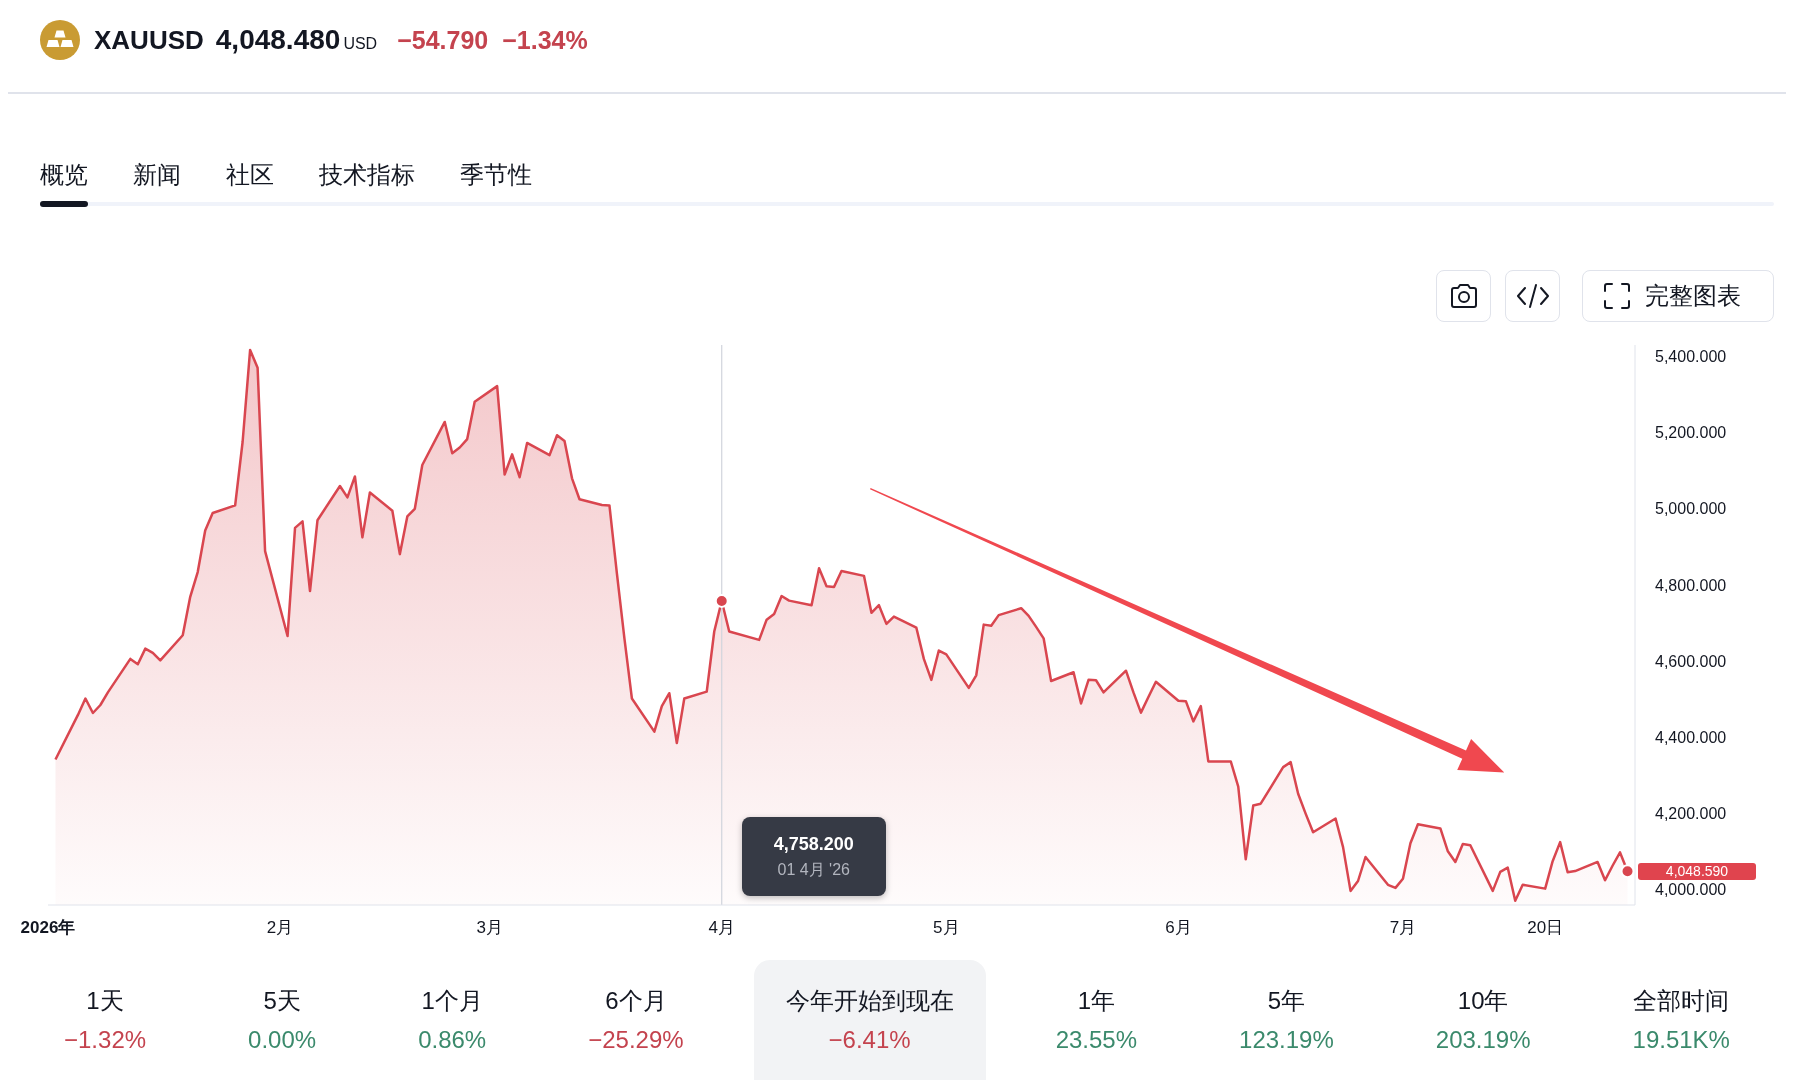 The width and height of the screenshot is (1794, 1080). What do you see at coordinates (360, 43) in the screenshot?
I see `text: USD` at bounding box center [360, 43].